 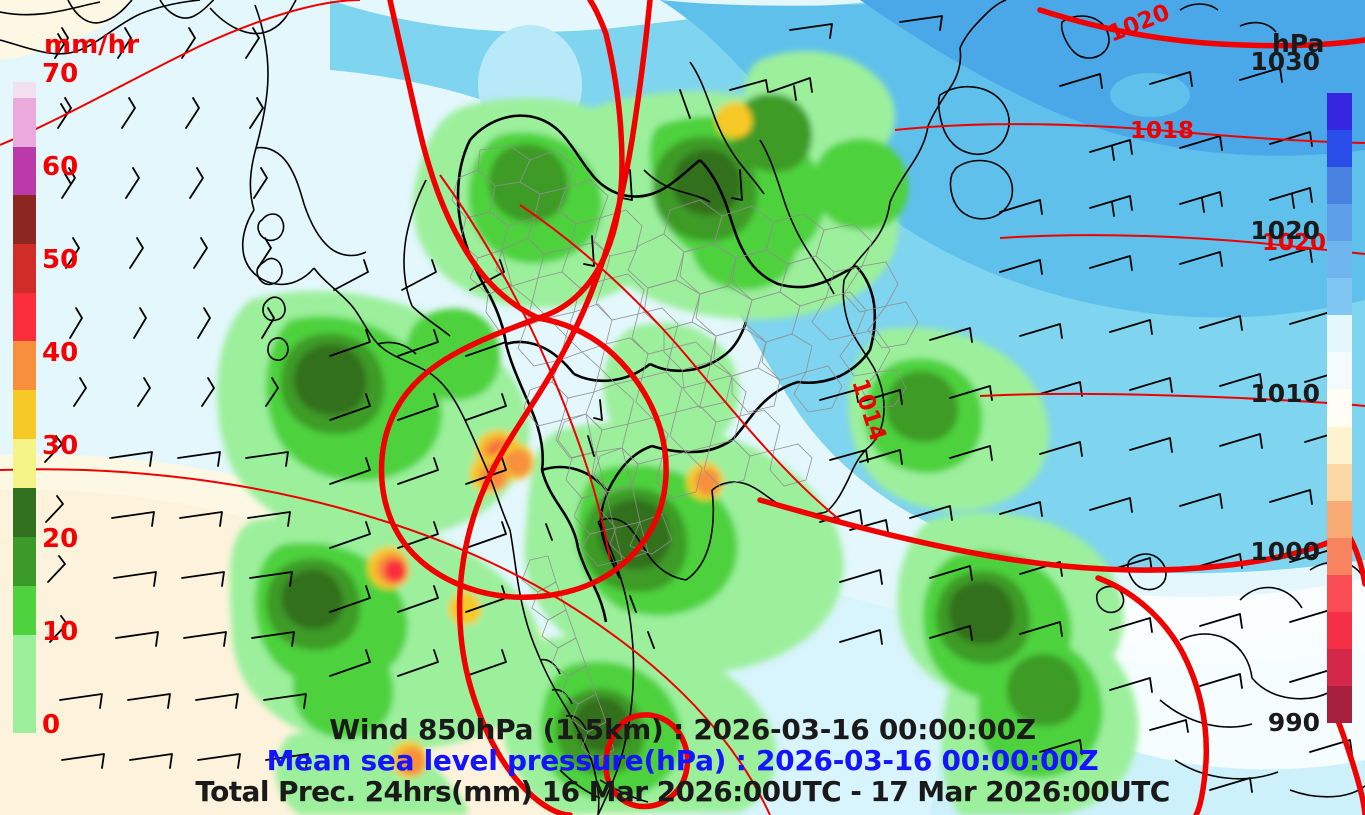 What do you see at coordinates (60, 539) in the screenshot?
I see `precip-tick-label: 20` at bounding box center [60, 539].